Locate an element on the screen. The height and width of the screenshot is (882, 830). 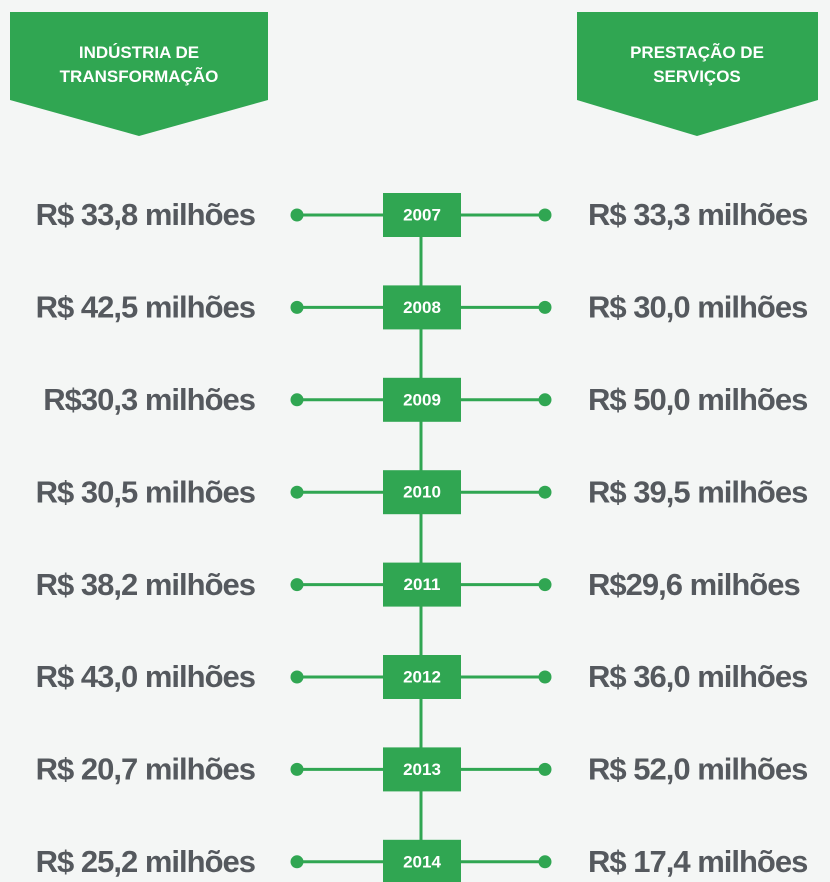
left-banner is located at coordinates (139, 74).